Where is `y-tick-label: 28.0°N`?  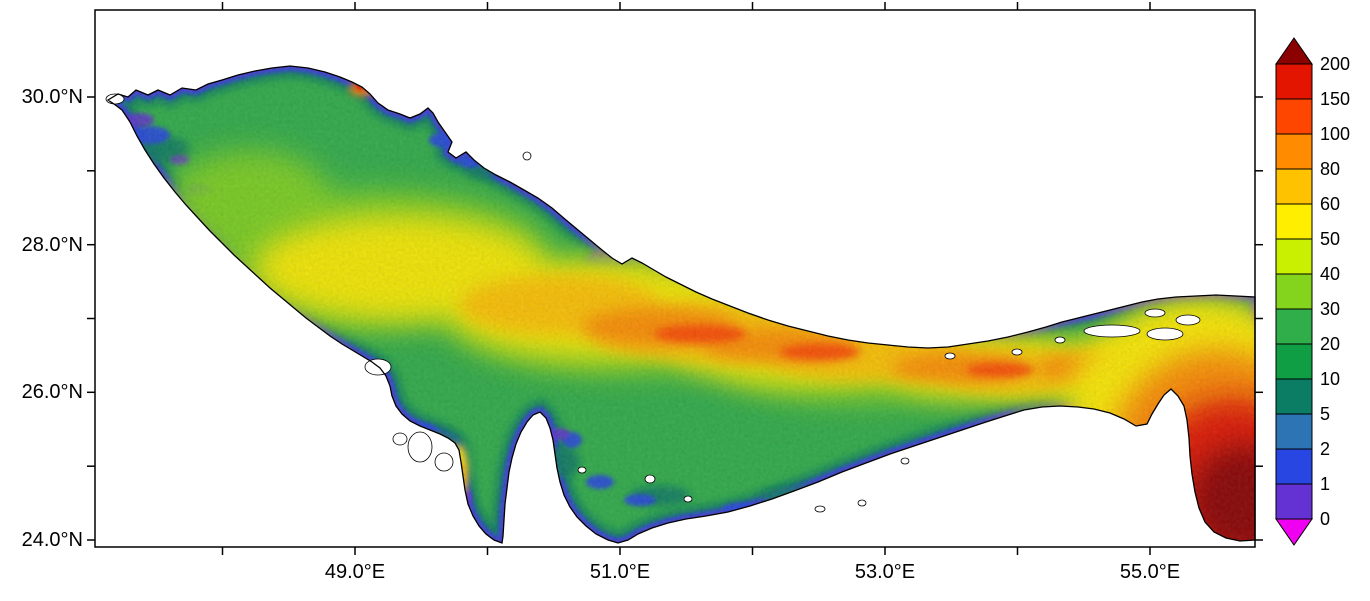 y-tick-label: 28.0°N is located at coordinates (52, 245).